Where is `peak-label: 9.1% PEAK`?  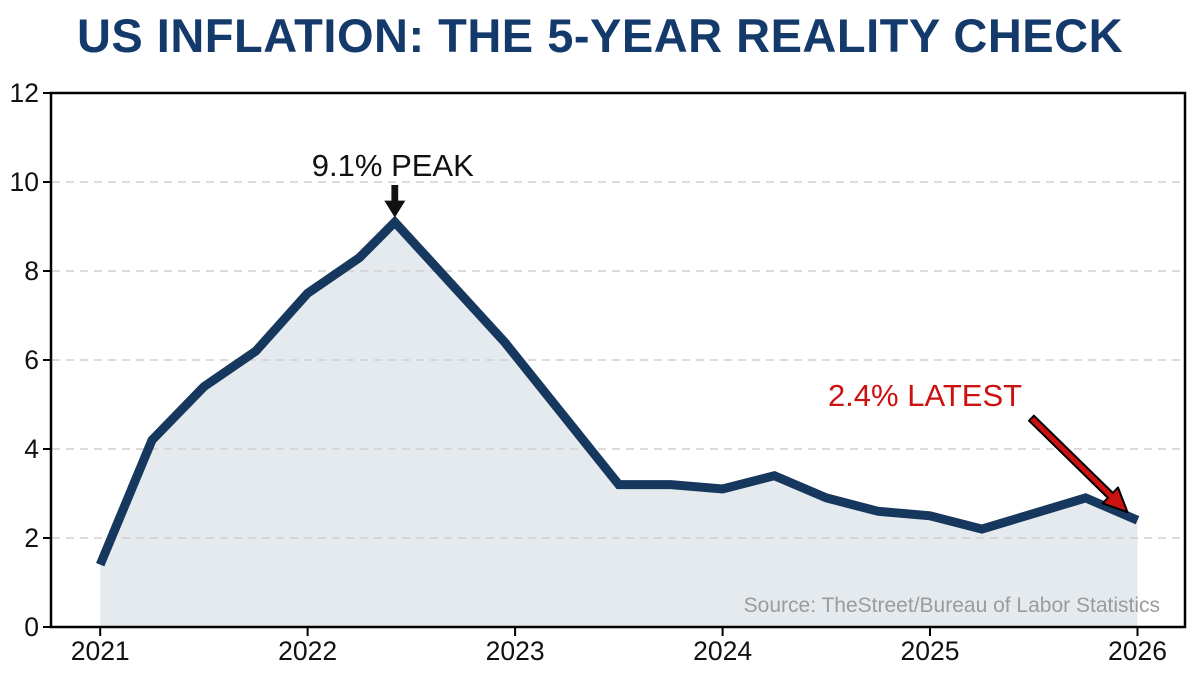
peak-label: 9.1% PEAK is located at coordinates (393, 165).